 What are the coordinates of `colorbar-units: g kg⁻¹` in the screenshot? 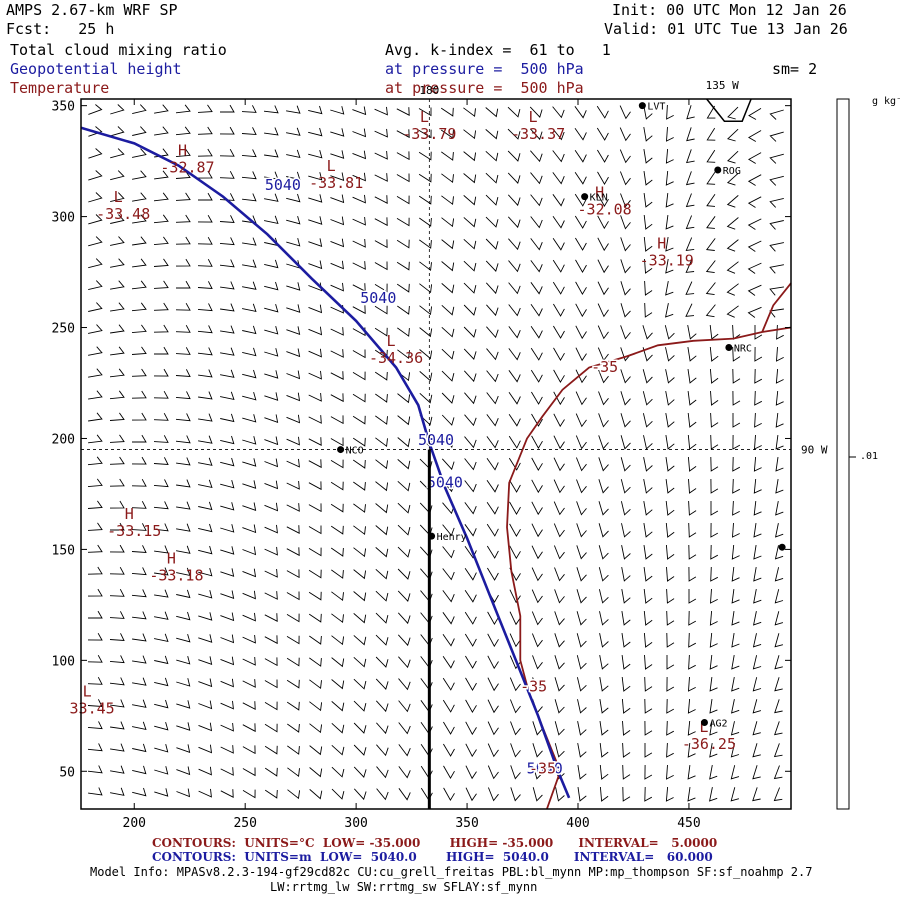 It's located at (886, 101).